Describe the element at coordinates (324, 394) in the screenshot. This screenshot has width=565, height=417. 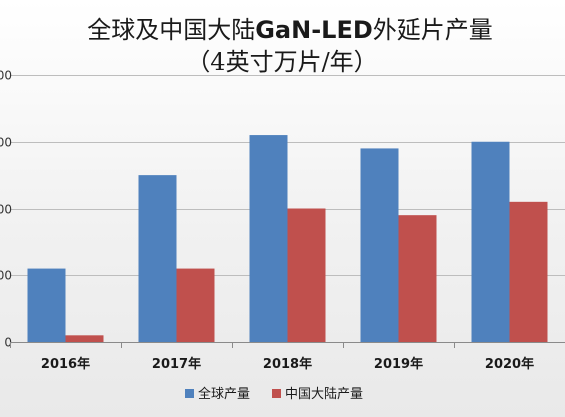
I see `legend-label-中国大陆产量: 中国大陆产量` at that location.